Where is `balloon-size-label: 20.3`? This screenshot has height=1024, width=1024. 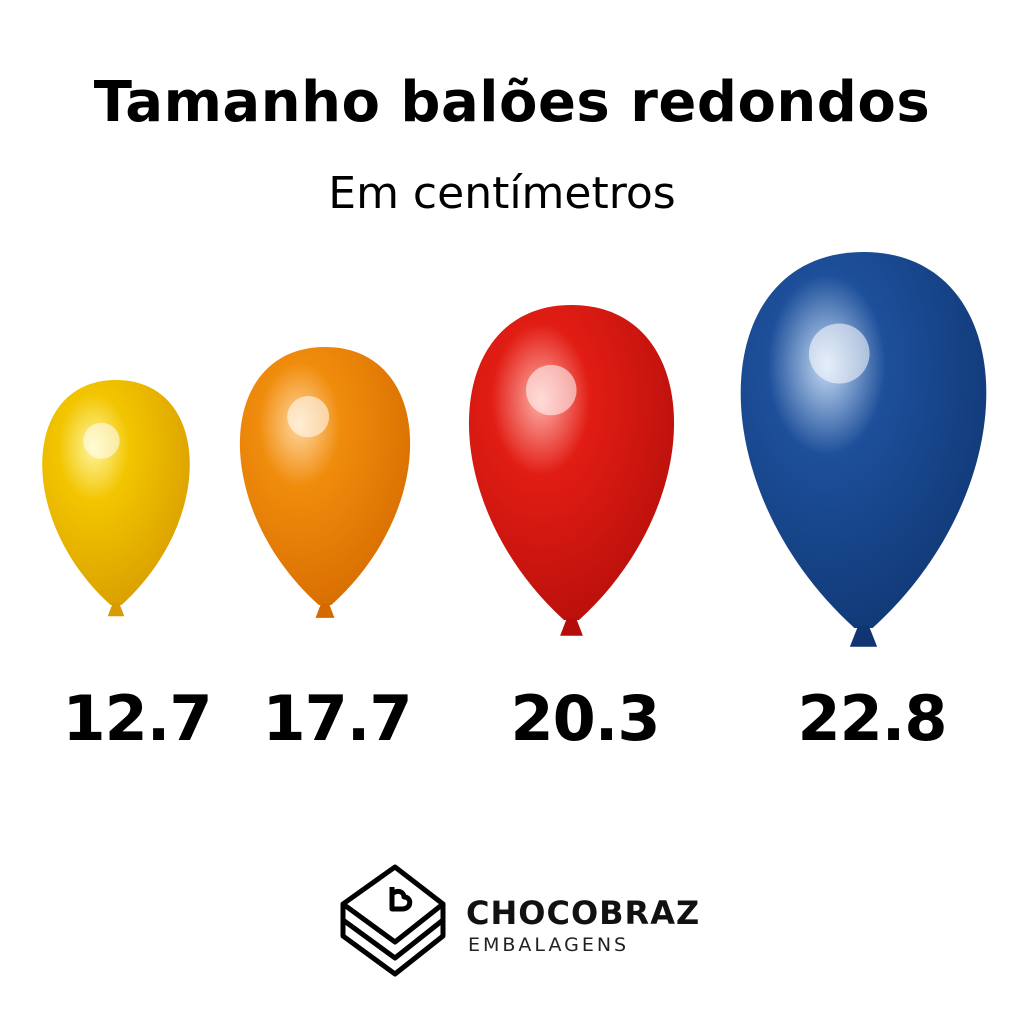
balloon-size-label: 20.3 is located at coordinates (585, 718).